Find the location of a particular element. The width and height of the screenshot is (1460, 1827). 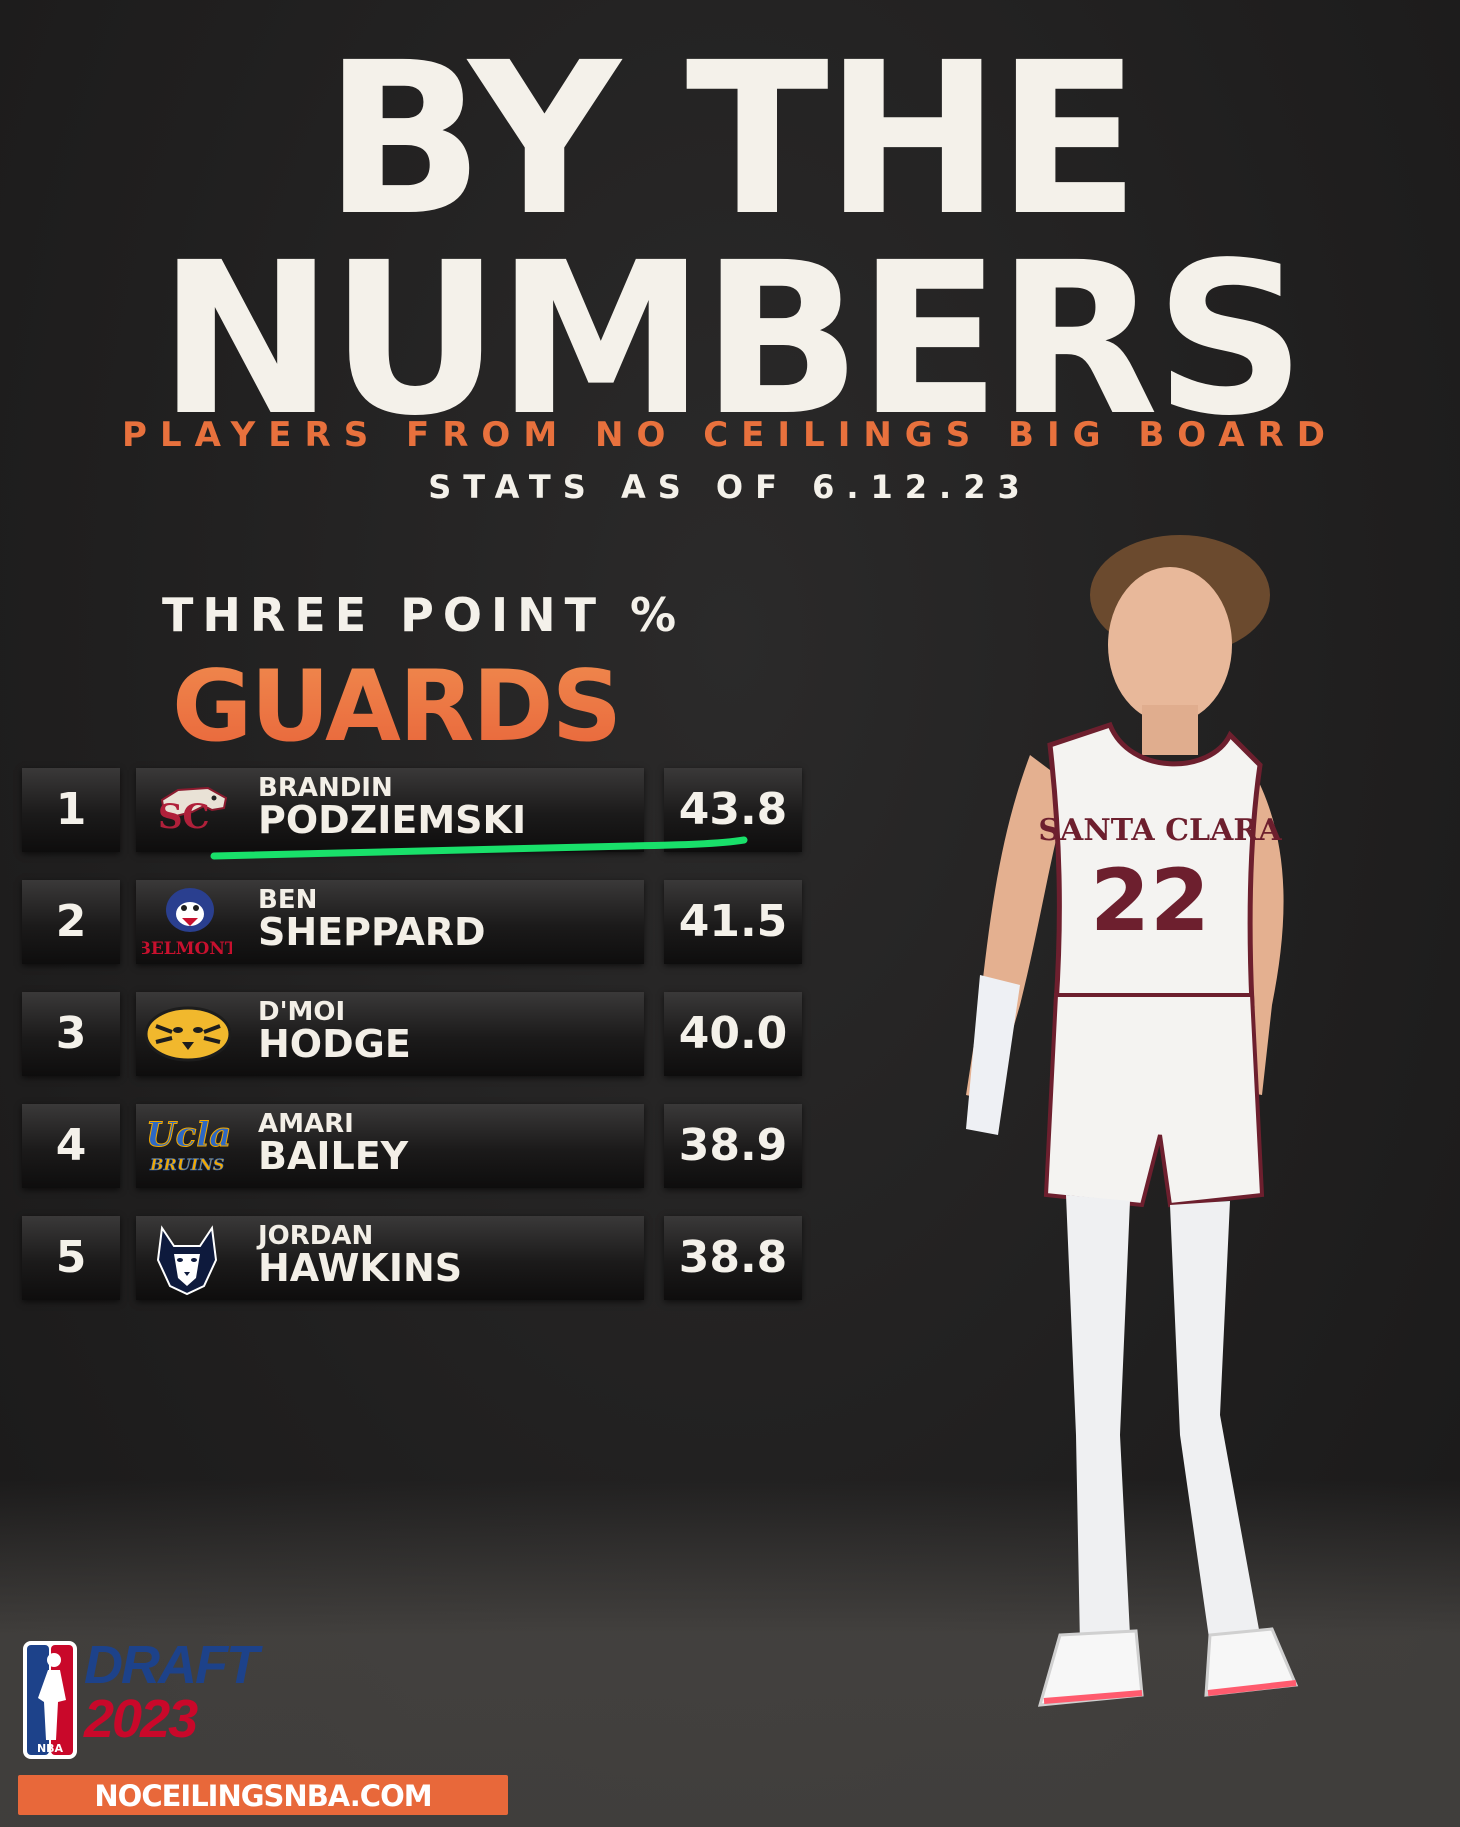

missouri-tiger-logo is located at coordinates (188, 1034).